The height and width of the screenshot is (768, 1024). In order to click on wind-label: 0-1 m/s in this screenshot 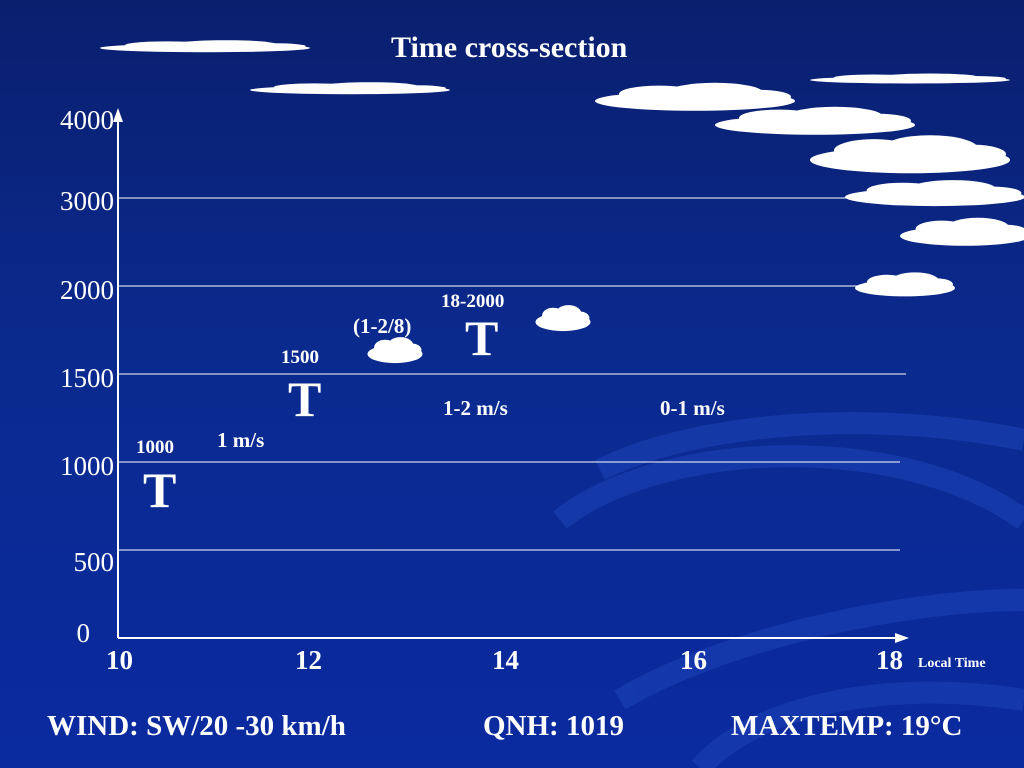, I will do `click(692, 408)`.